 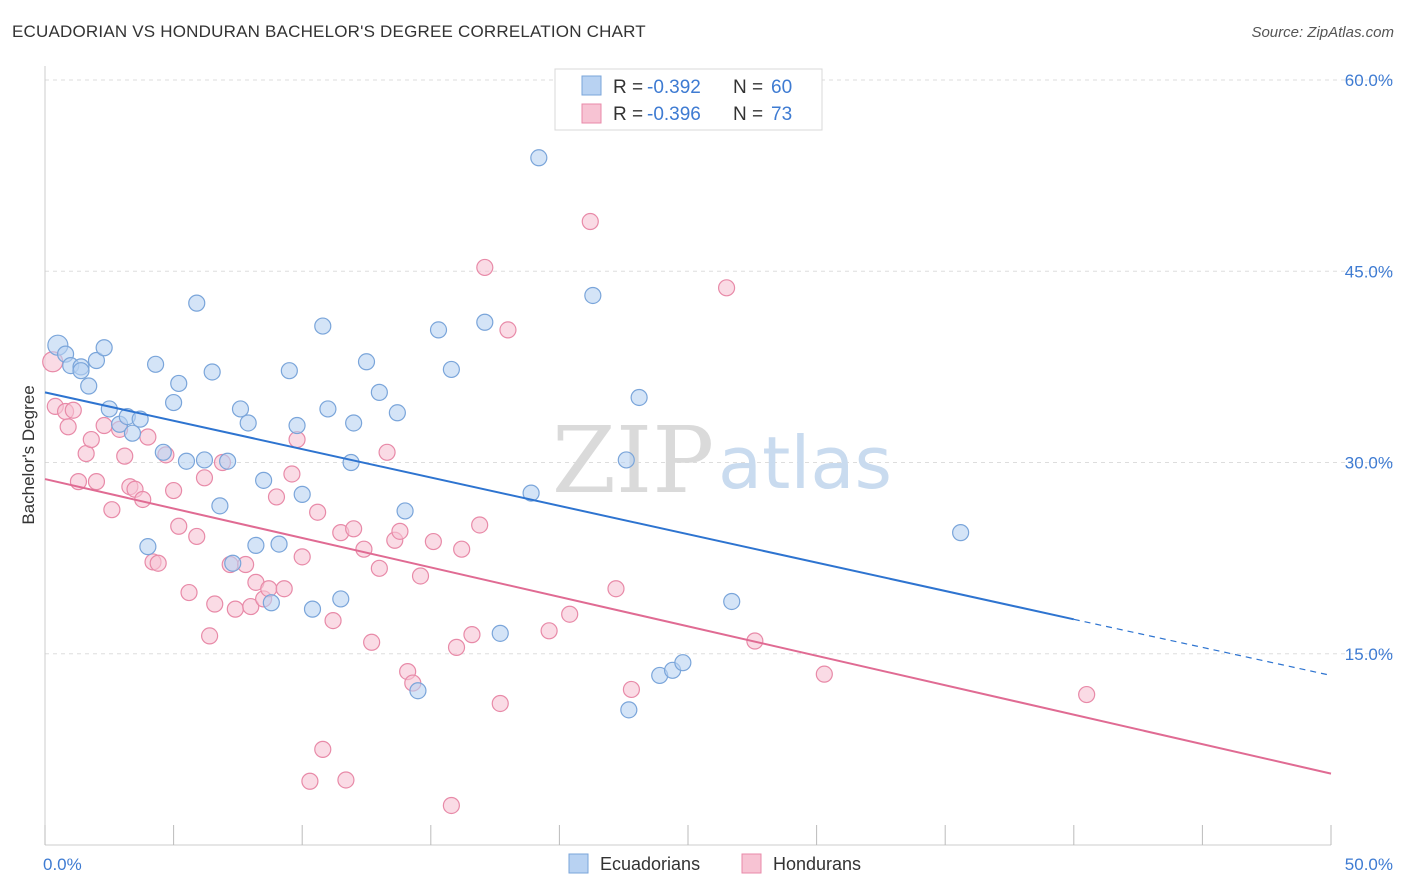 What do you see at coordinates (817, 864) in the screenshot?
I see `series-label-hondurans: Hondurans` at bounding box center [817, 864].